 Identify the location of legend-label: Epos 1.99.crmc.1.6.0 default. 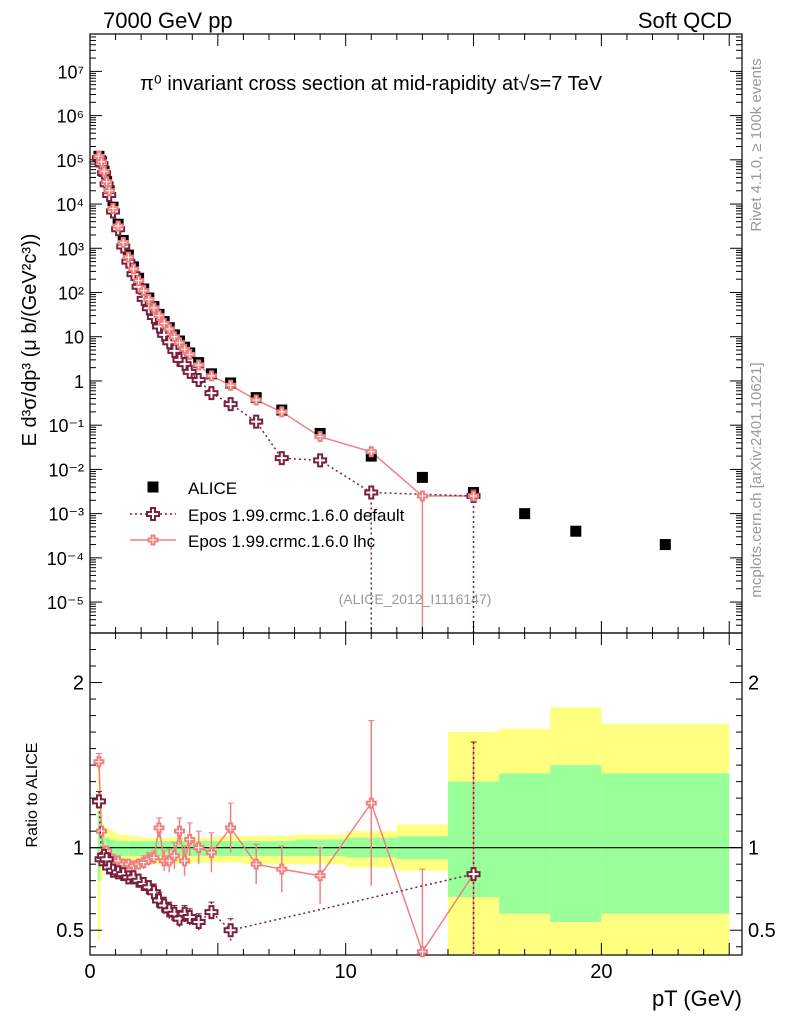
(296, 515).